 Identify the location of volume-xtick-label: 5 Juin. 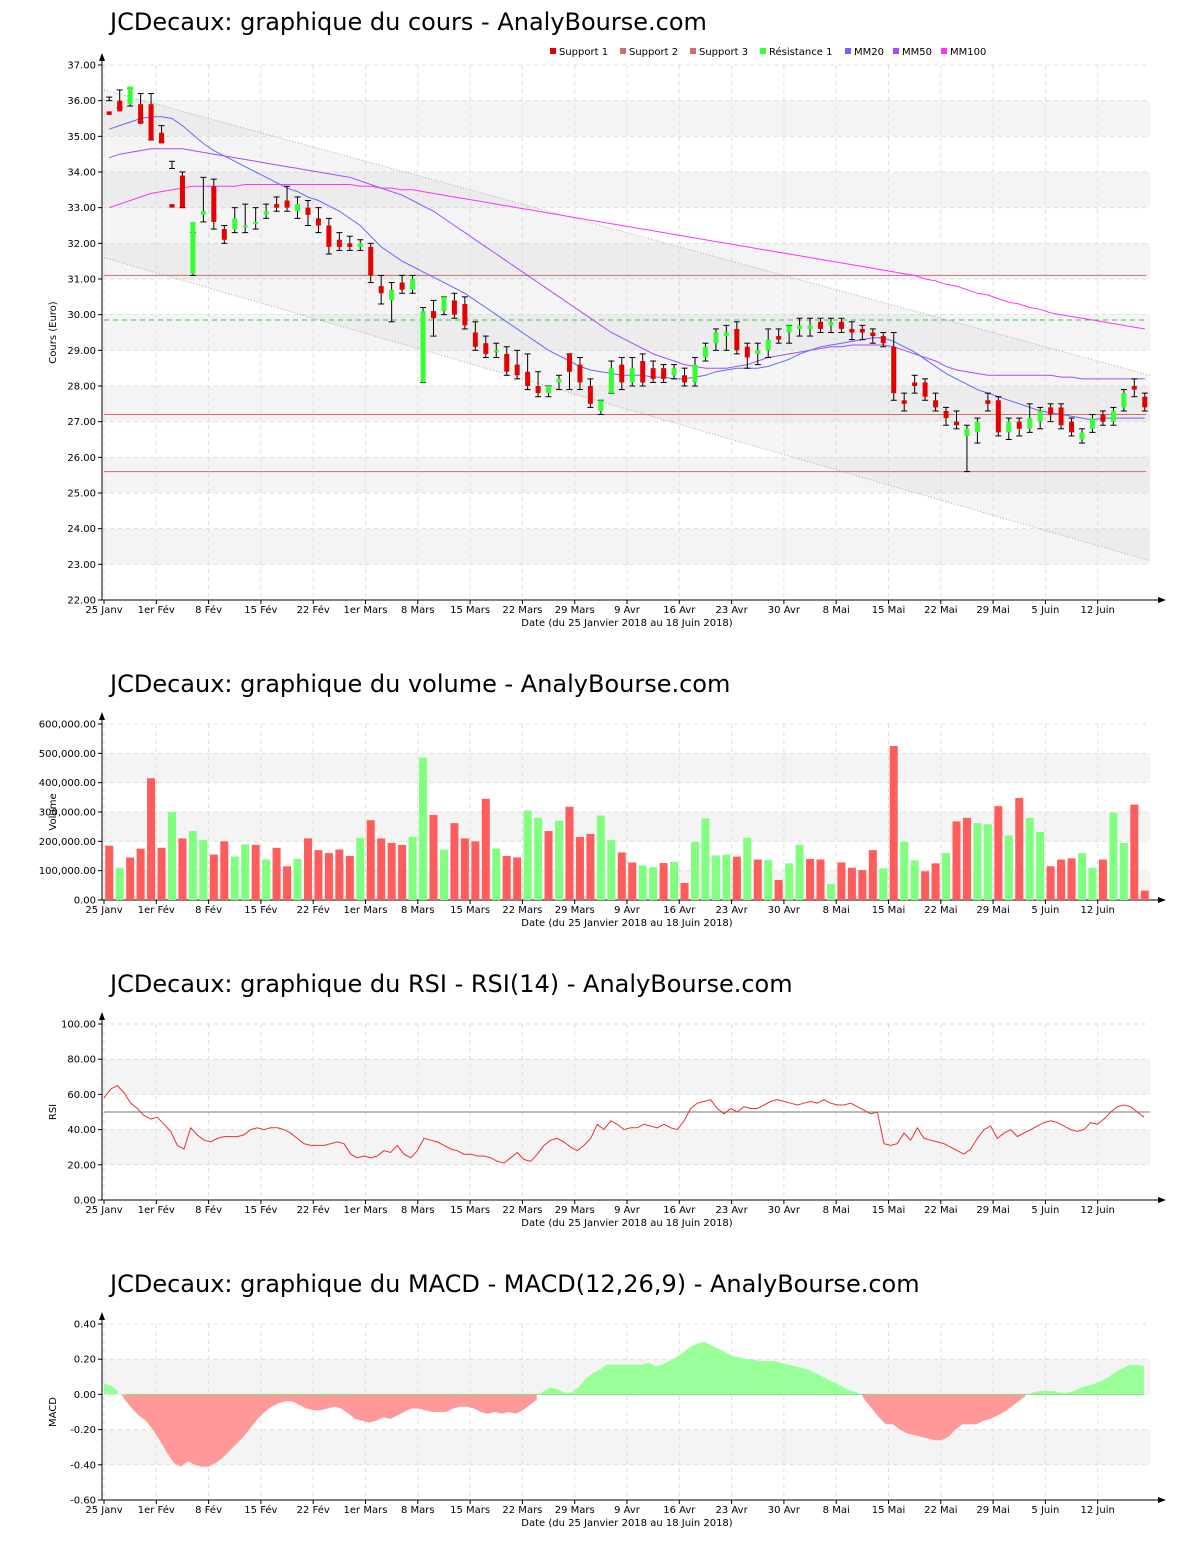
(1045, 910).